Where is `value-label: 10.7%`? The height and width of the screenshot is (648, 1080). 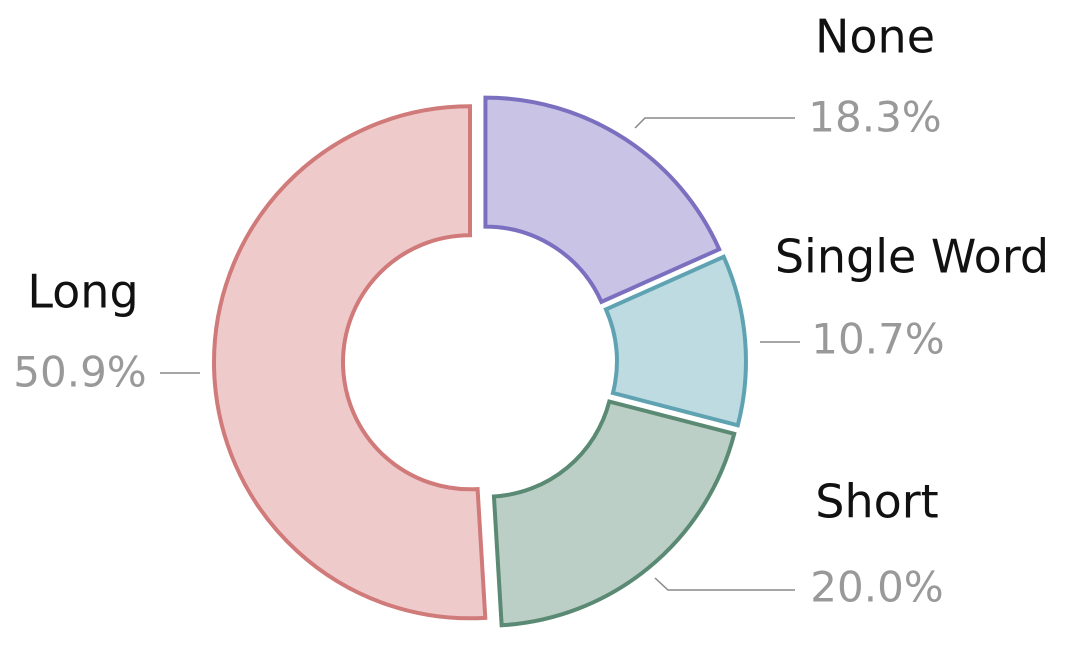 value-label: 10.7% is located at coordinates (877, 339).